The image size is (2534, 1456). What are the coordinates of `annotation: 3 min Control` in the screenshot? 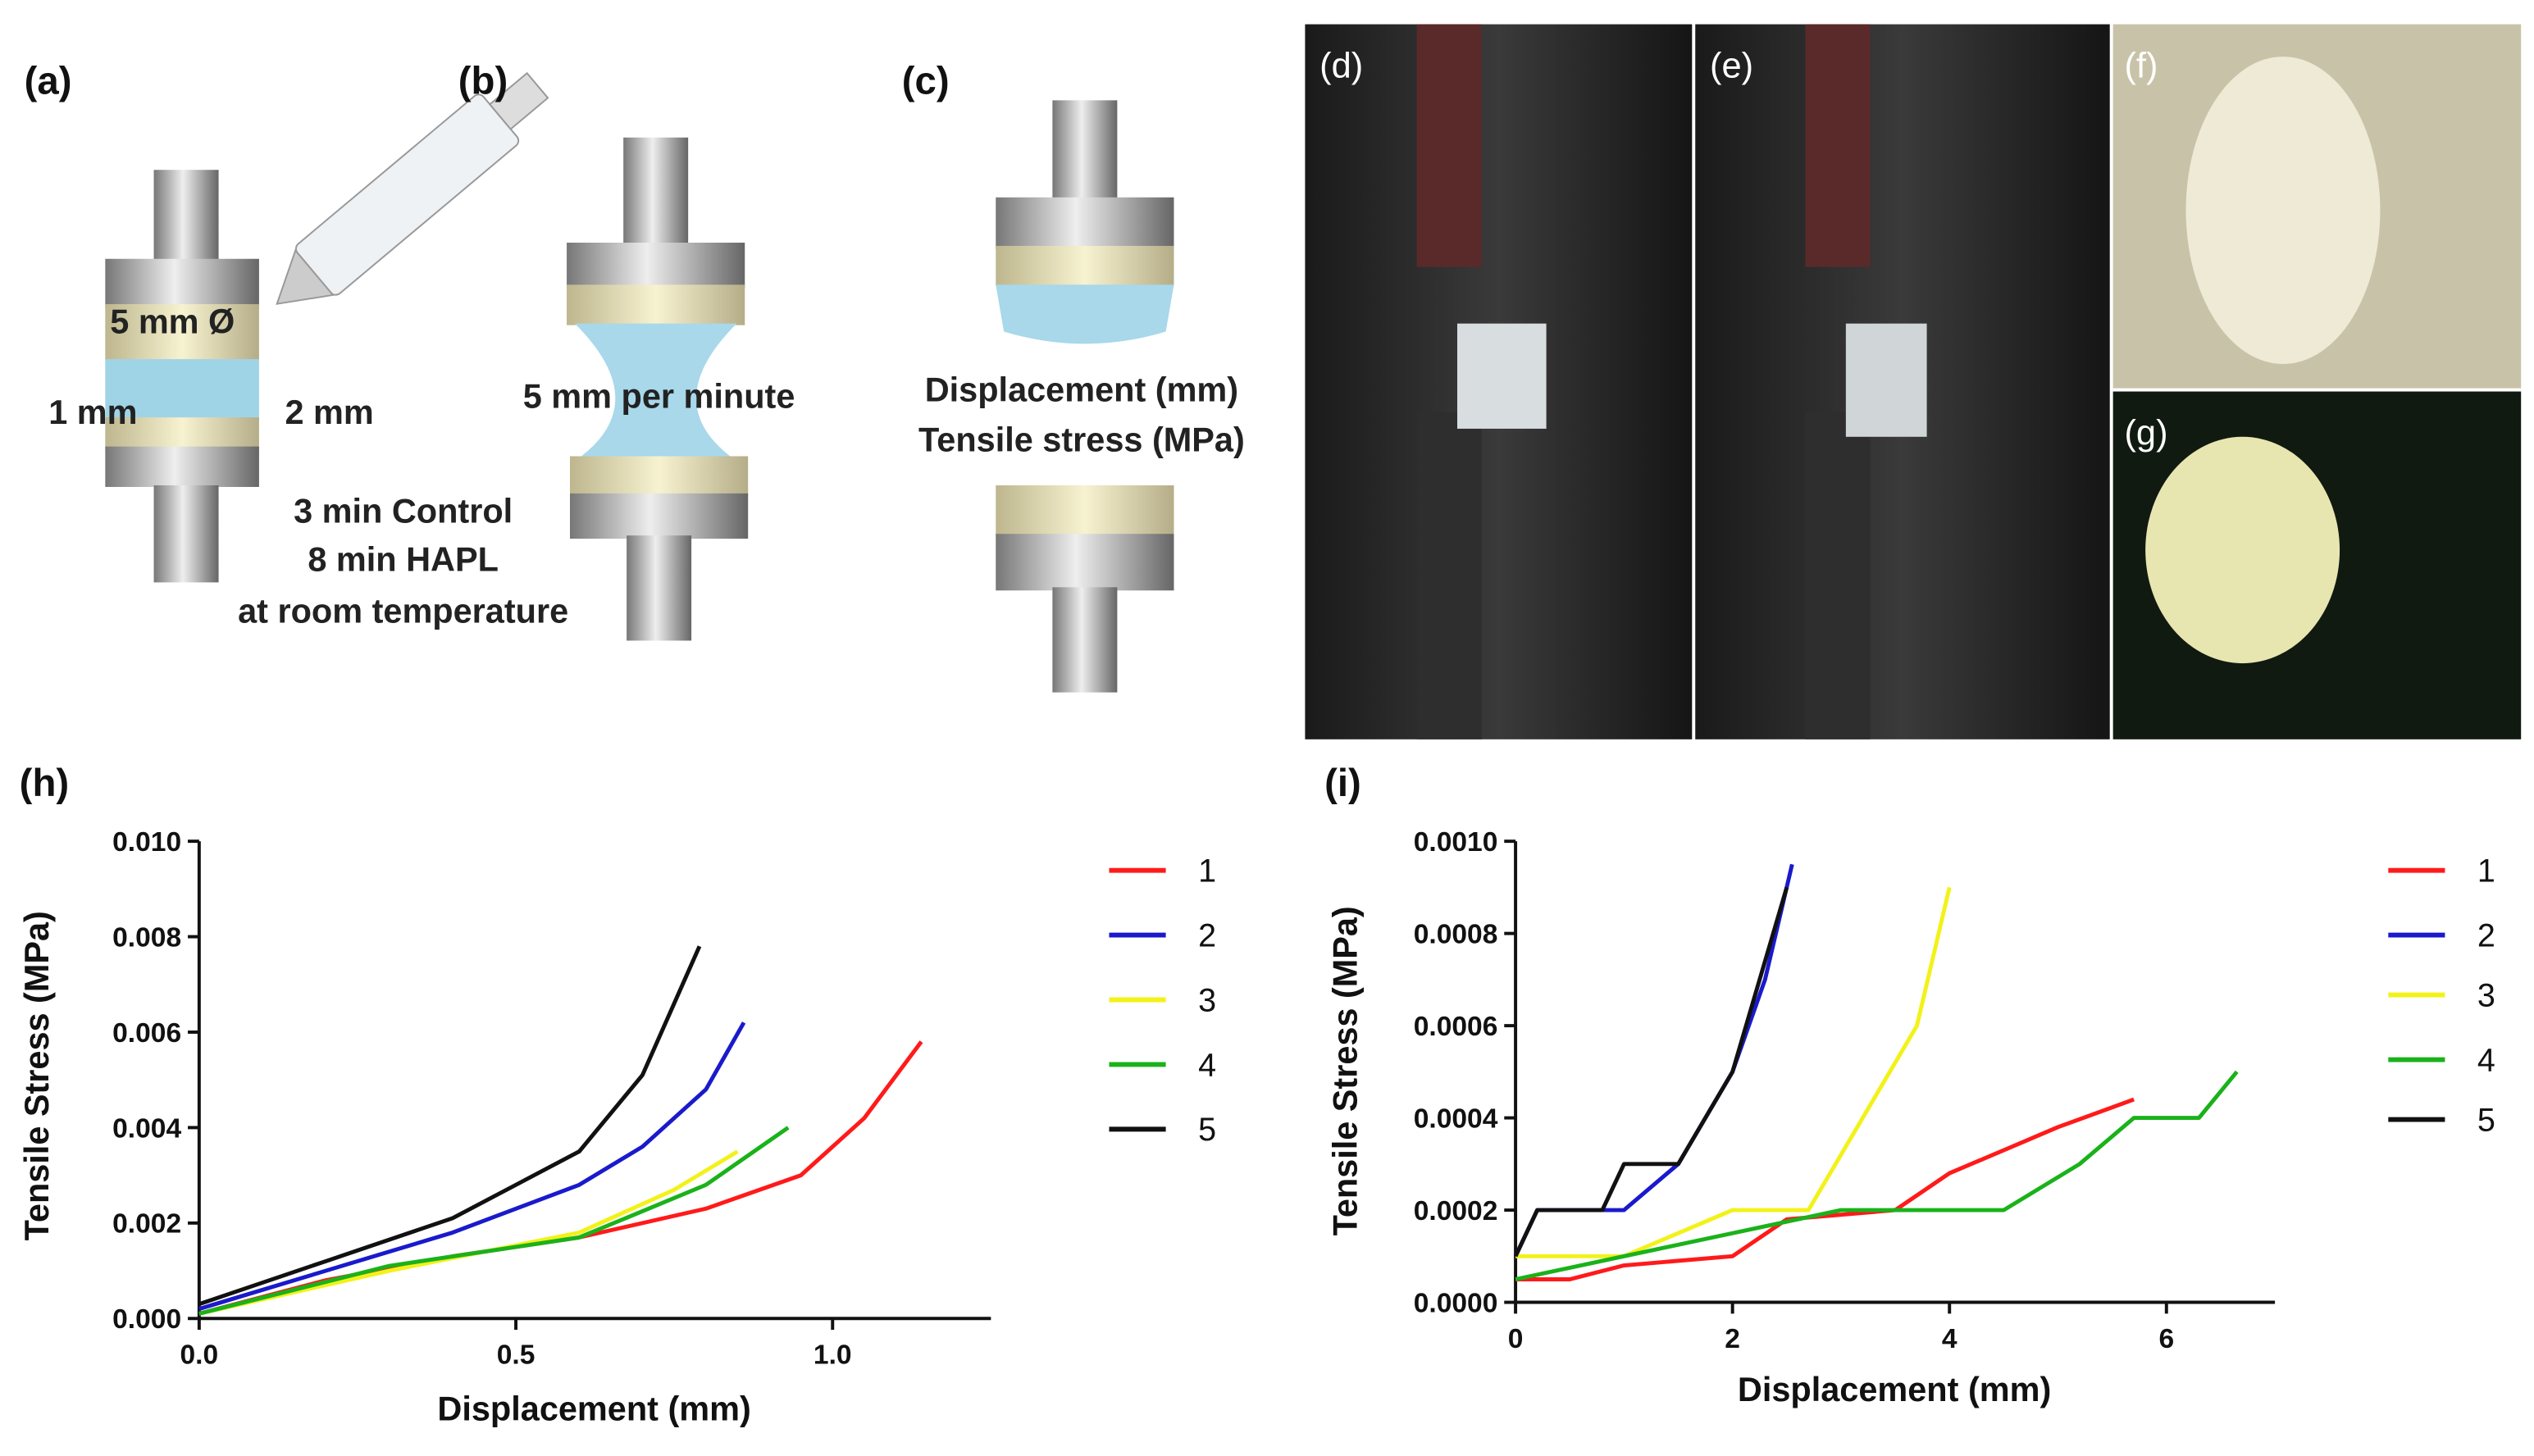 It's located at (404, 511).